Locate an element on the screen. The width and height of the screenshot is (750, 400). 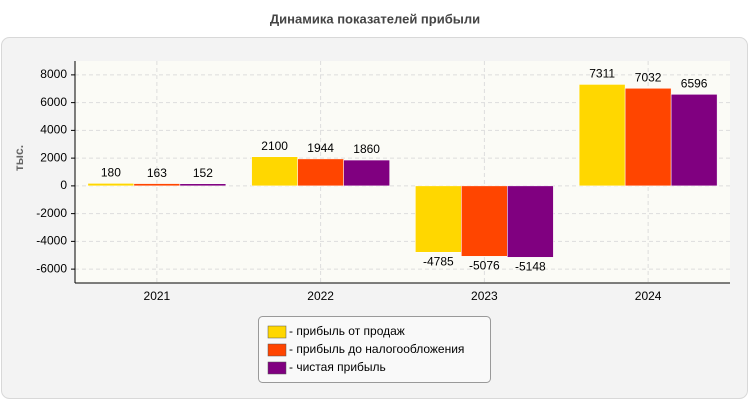
legend-label: - прибыль до налогообложения is located at coordinates (376, 349).